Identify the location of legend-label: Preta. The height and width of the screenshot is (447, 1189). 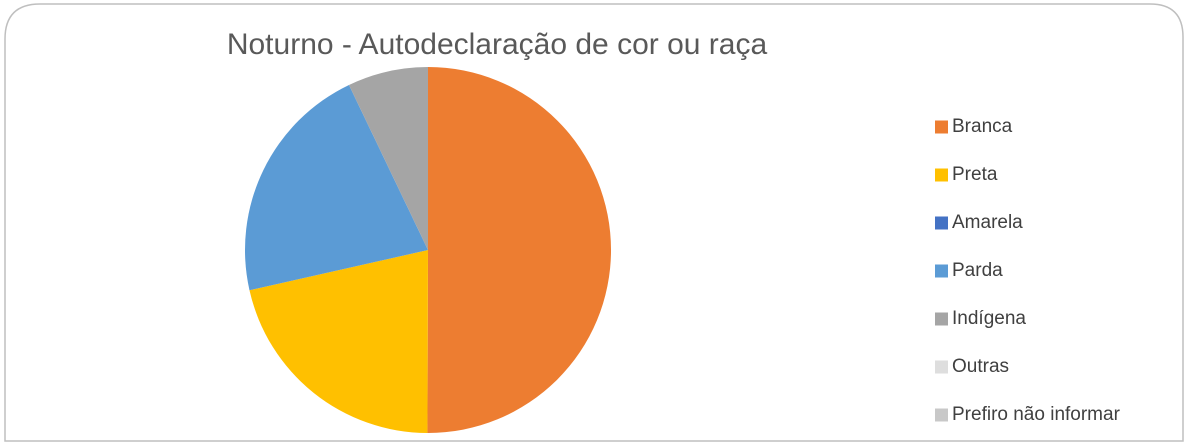
(975, 174).